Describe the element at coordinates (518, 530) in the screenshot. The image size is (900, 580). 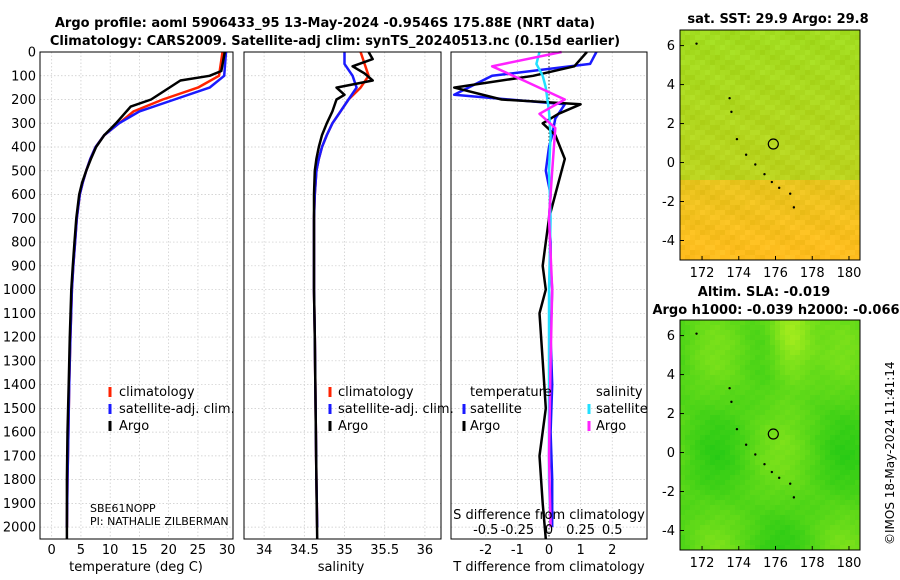
I see `s-difference-tick: -0.25` at that location.